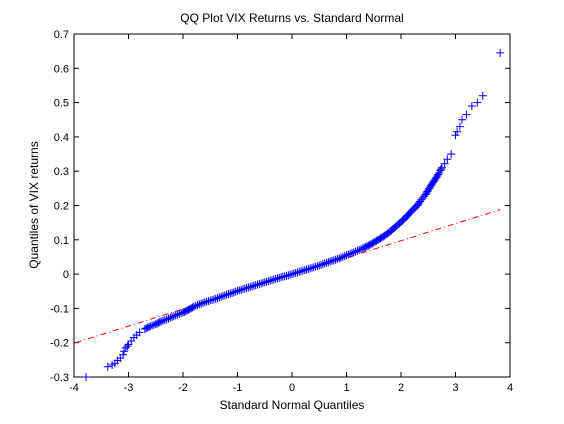 This screenshot has height=424, width=564. What do you see at coordinates (61, 35) in the screenshot?
I see `y-tick-label: 0.7` at bounding box center [61, 35].